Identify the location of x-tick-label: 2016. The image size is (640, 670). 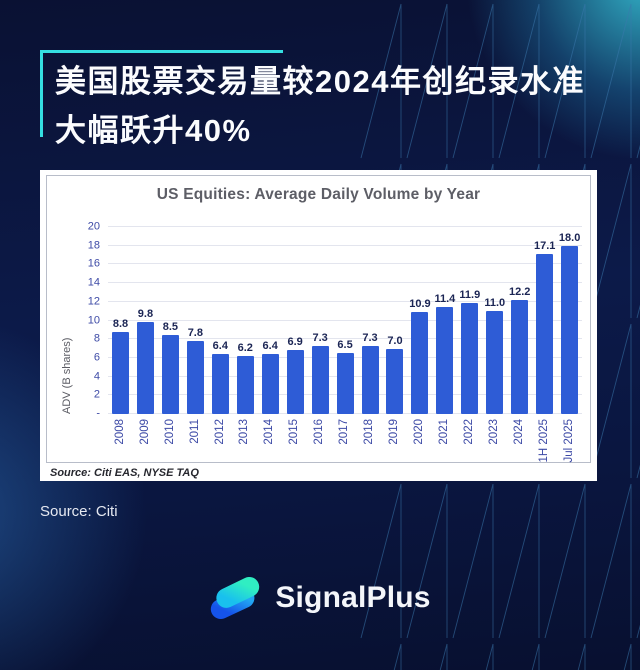
(319, 432).